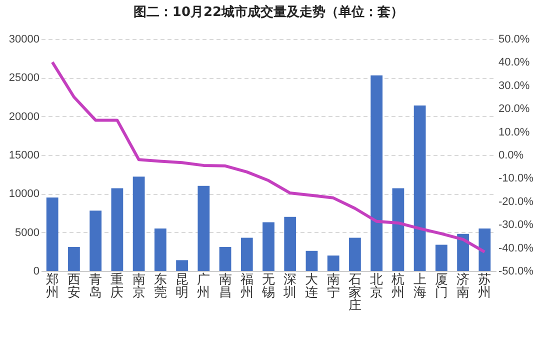 This screenshot has width=553, height=342. Describe the element at coordinates (268, 12) in the screenshot. I see `chart-title: 图二：10月22城市成交量及走势（单位：套）` at that location.